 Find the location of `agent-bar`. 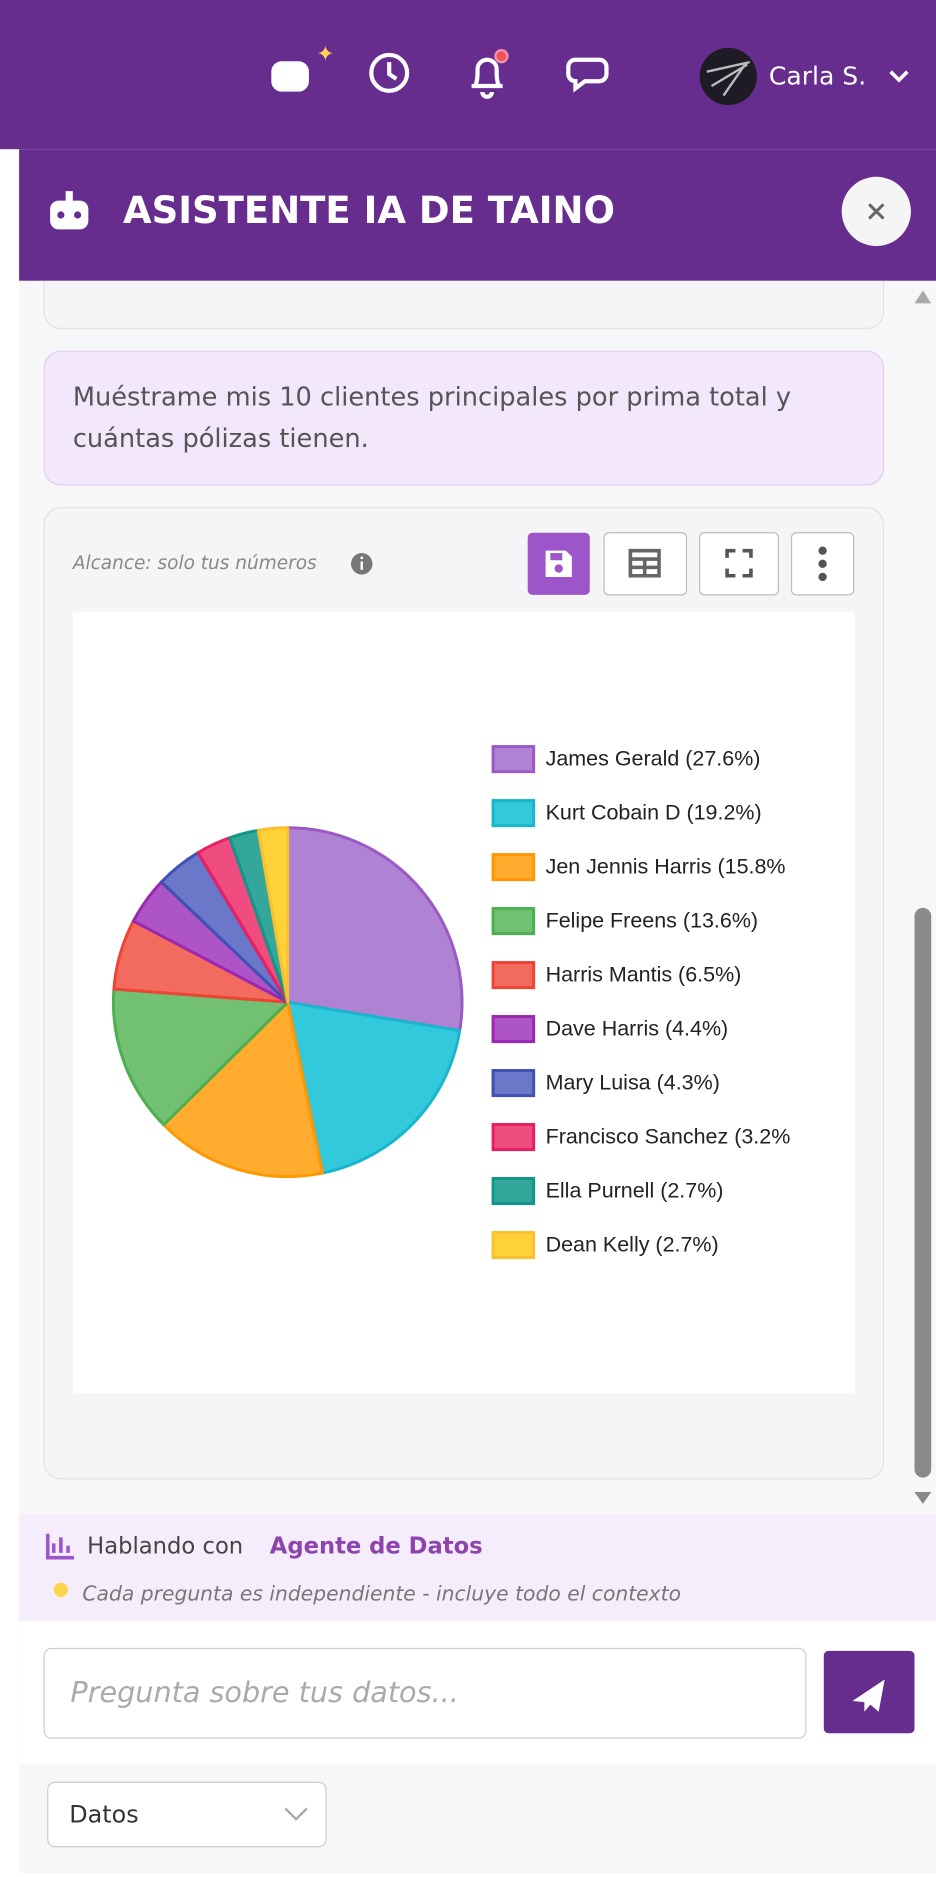

agent-bar is located at coordinates (477, 1567).